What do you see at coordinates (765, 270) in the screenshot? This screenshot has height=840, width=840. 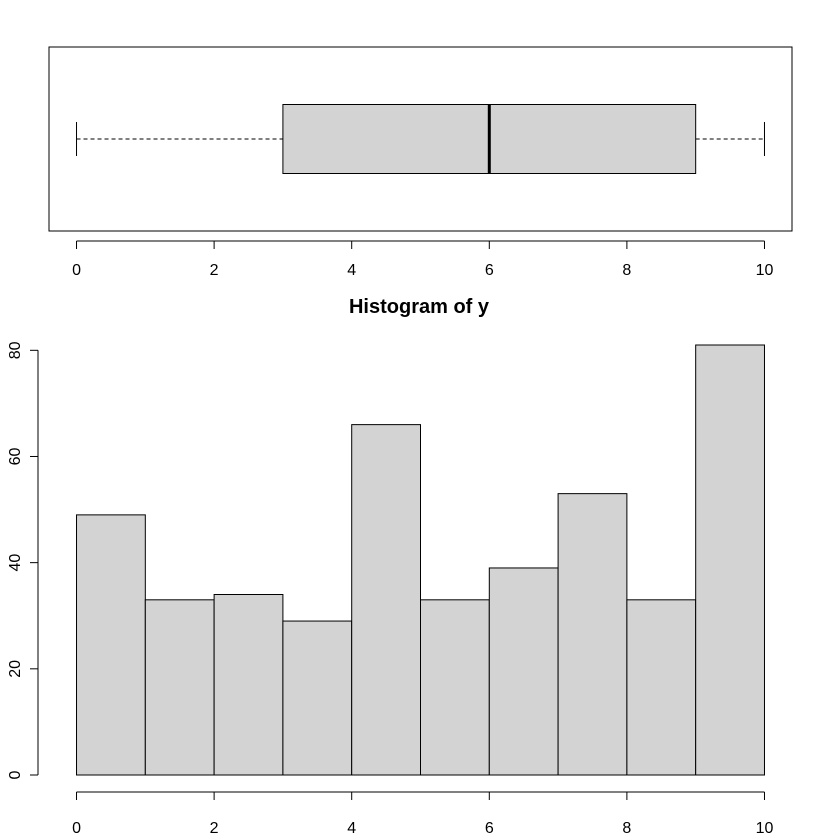 I see `boxplot-x-tick-label: 10` at bounding box center [765, 270].